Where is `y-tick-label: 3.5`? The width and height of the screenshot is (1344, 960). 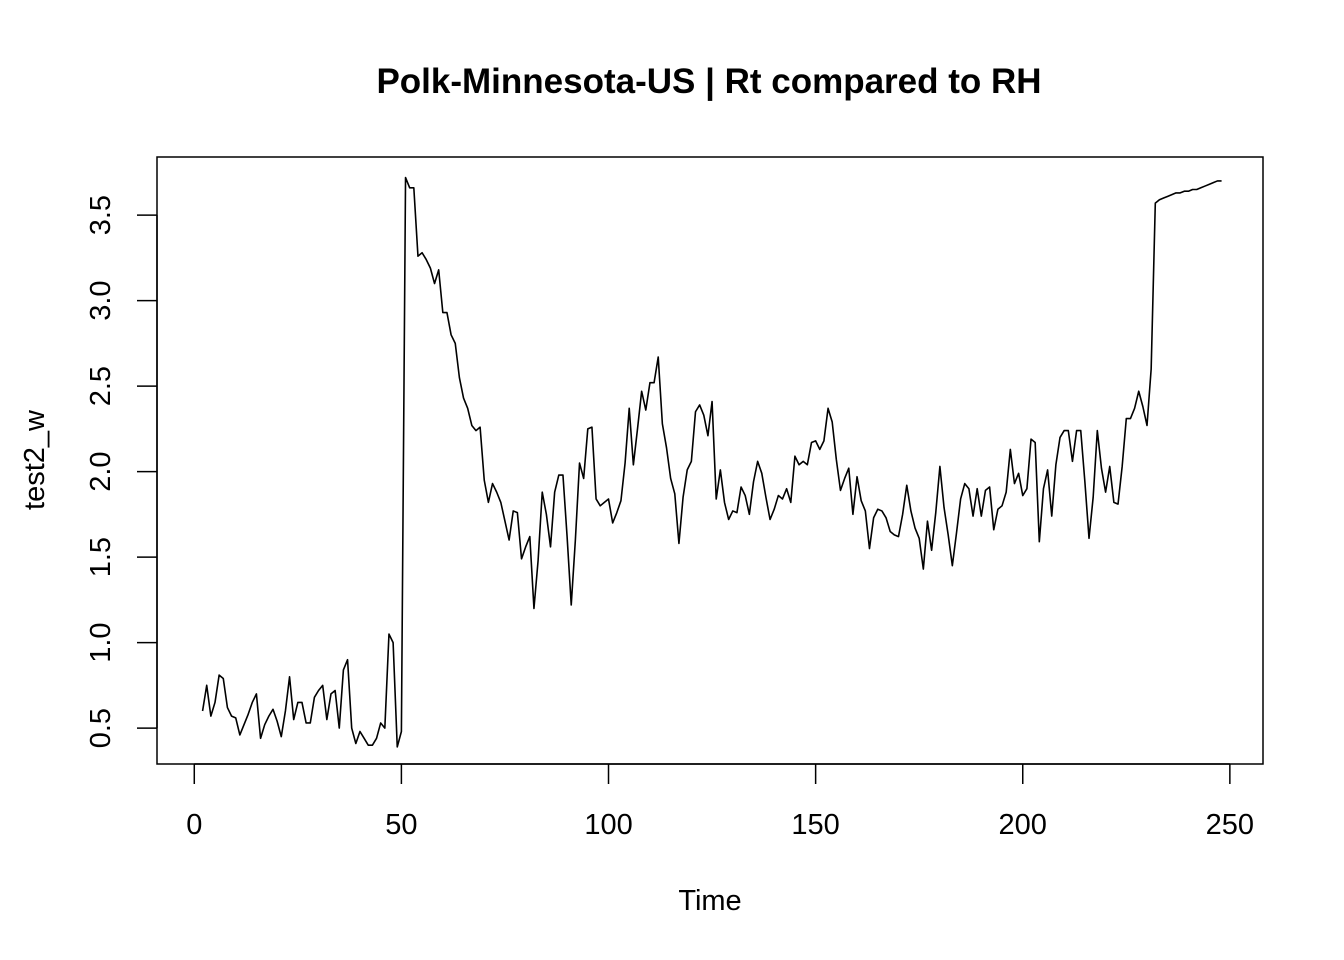 y-tick-label: 3.5 is located at coordinates (101, 215).